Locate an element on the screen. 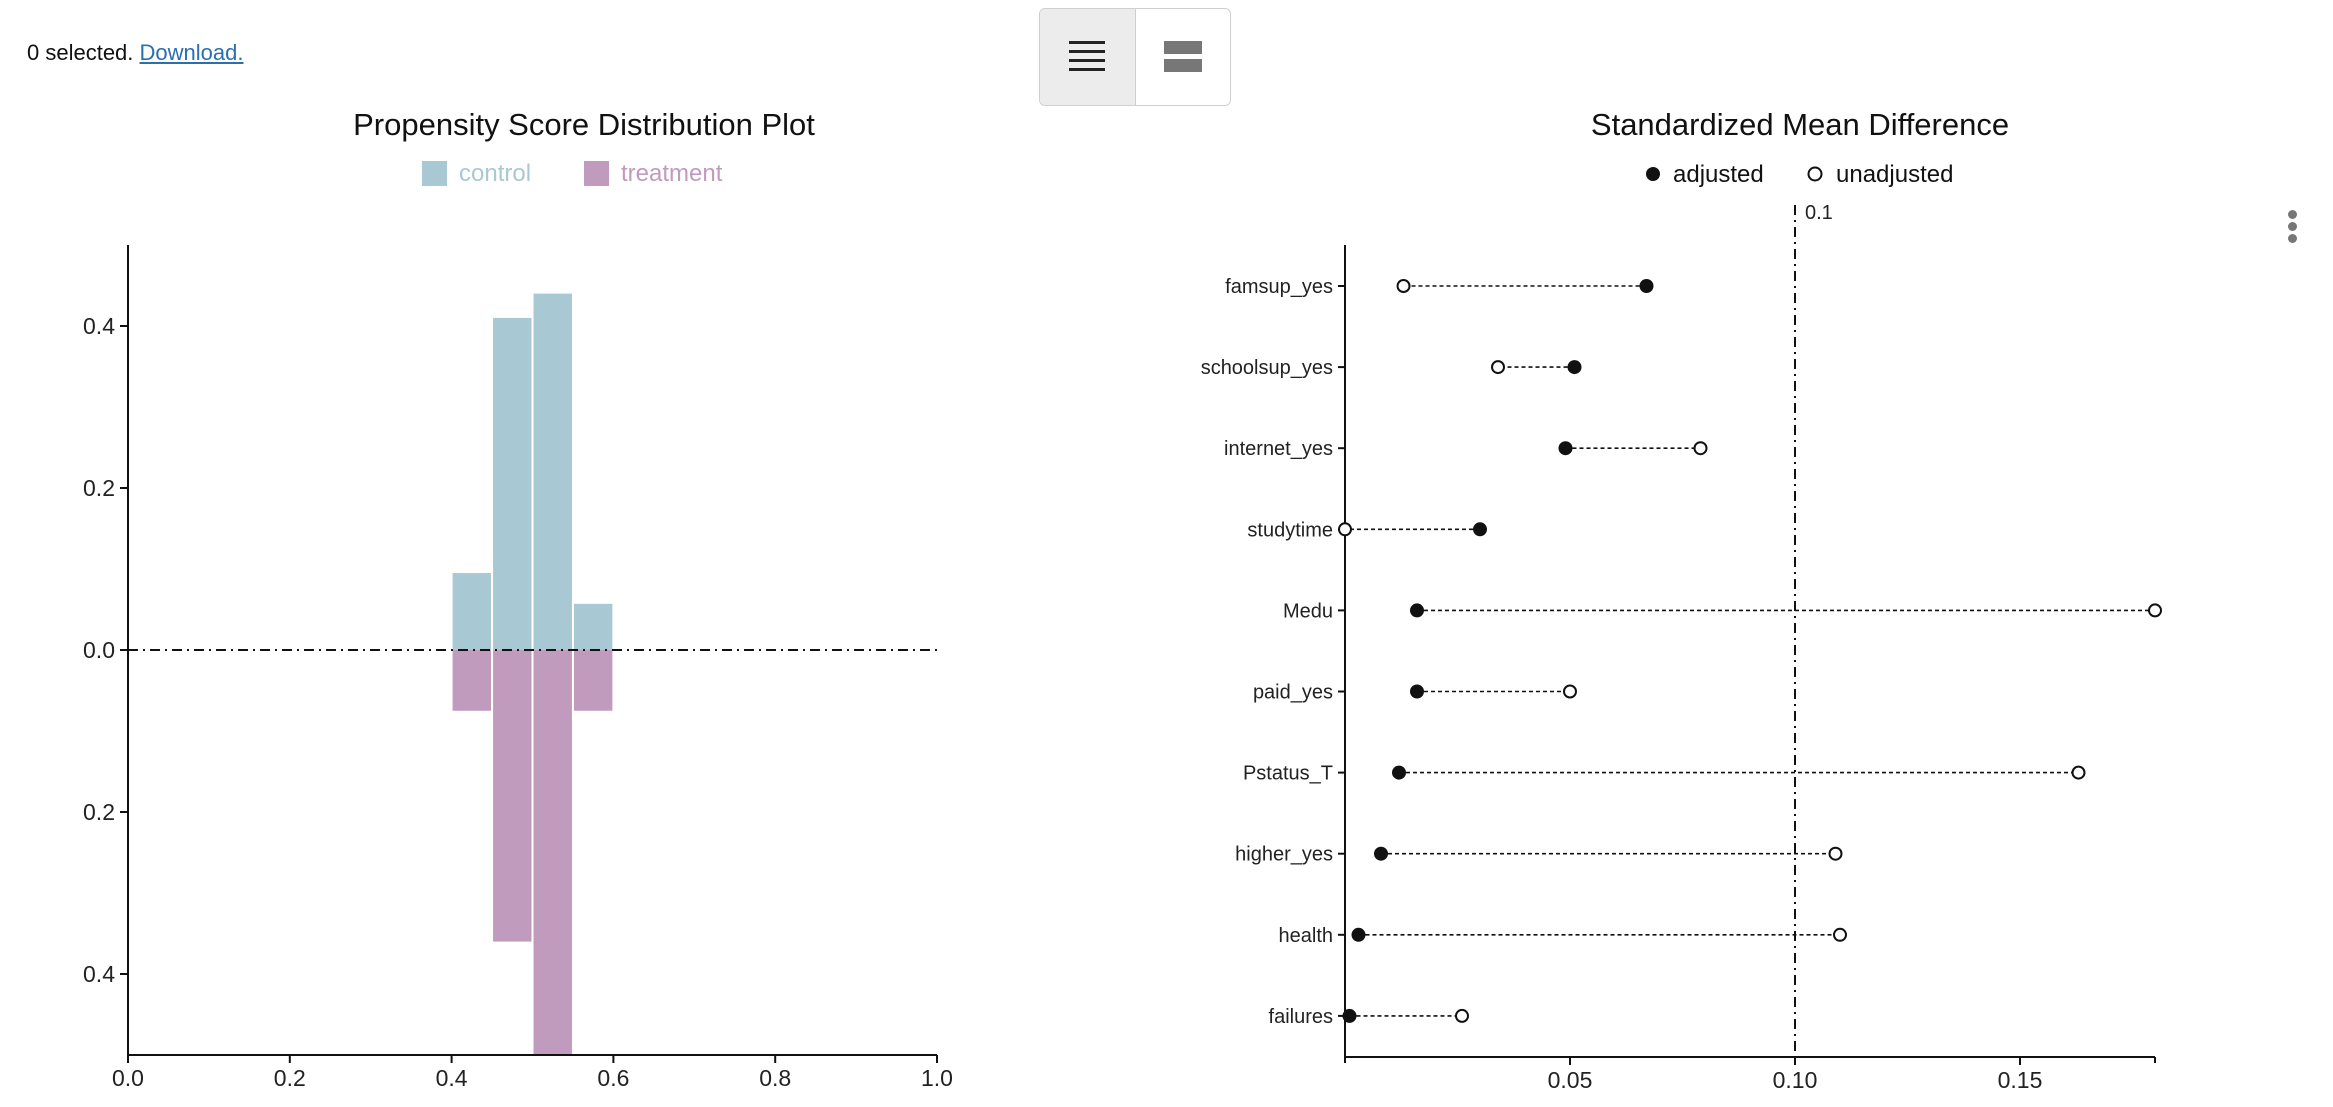  more-vertical-icon is located at coordinates (2292, 230).